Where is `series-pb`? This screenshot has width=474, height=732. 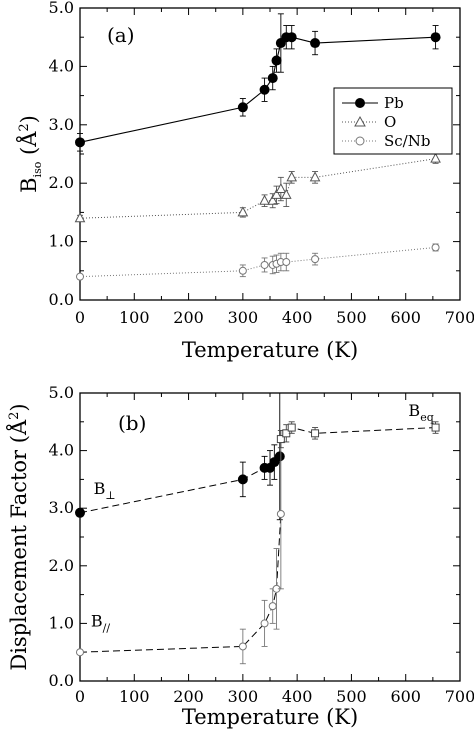 series-pb is located at coordinates (258, 82).